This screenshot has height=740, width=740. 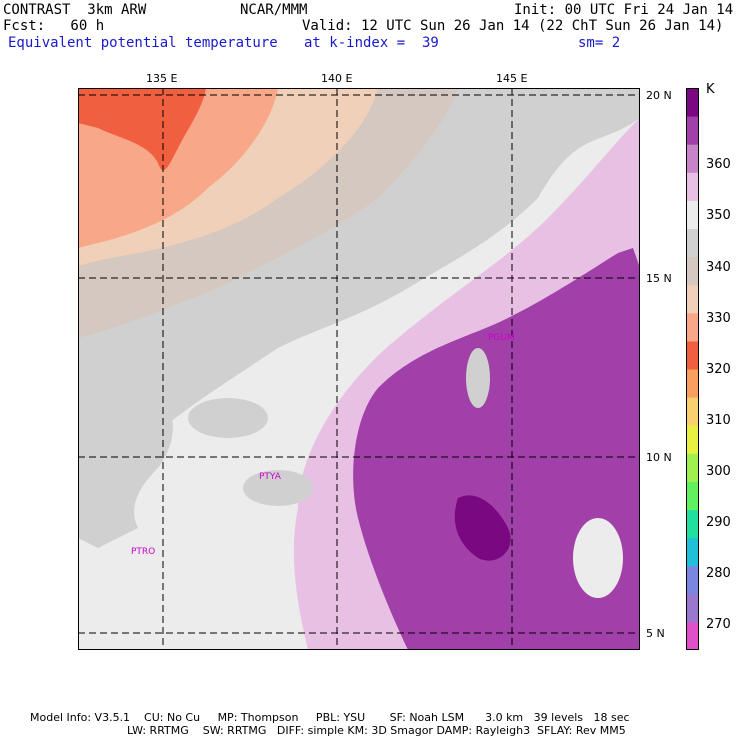 I want to click on center-name: NCAR/MMM, so click(x=274, y=10).